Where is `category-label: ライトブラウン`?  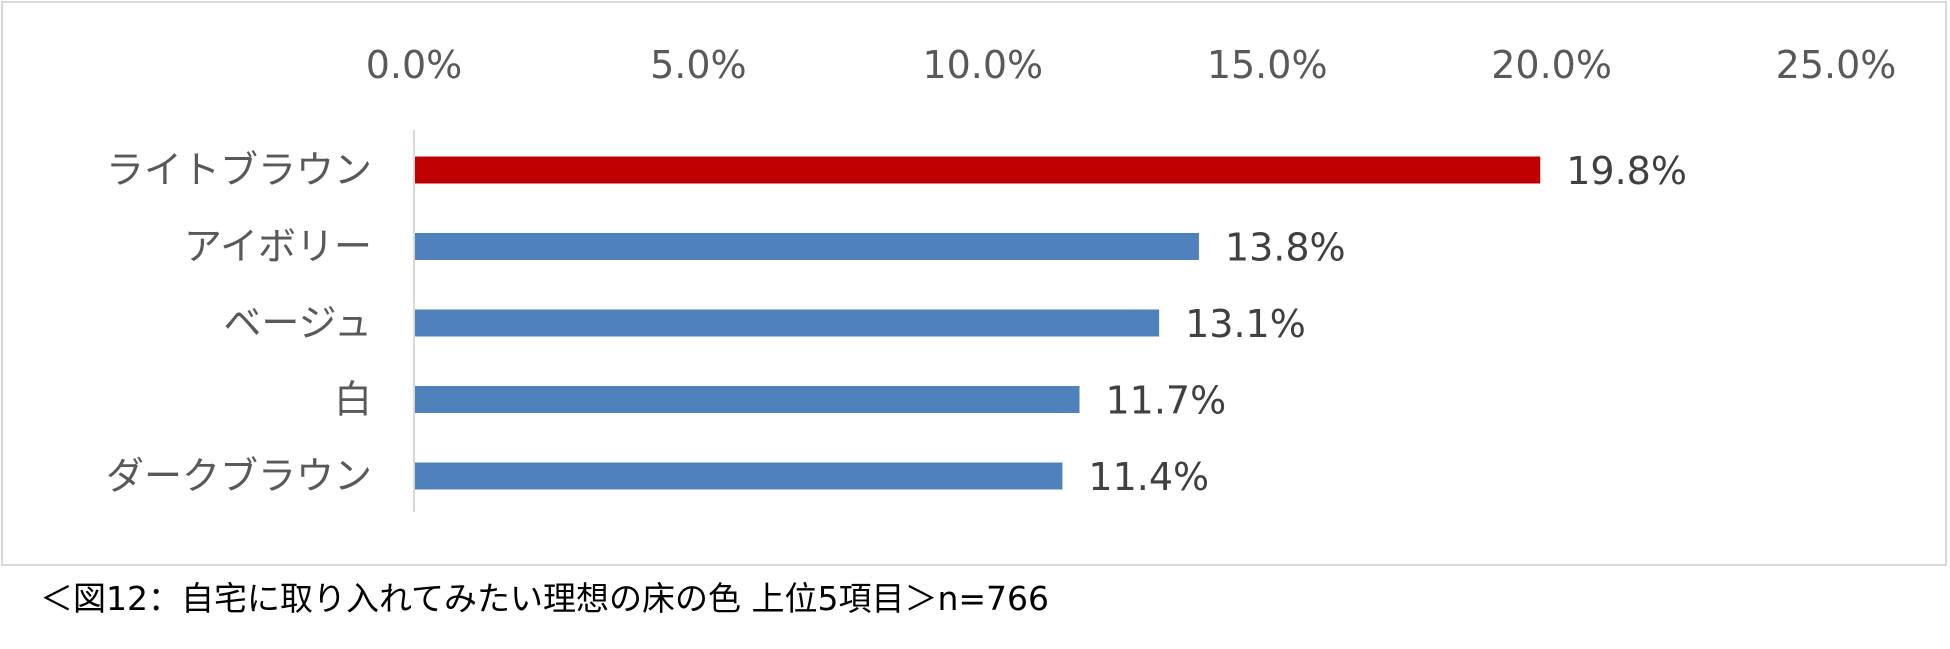
category-label: ライトブラウン is located at coordinates (239, 170).